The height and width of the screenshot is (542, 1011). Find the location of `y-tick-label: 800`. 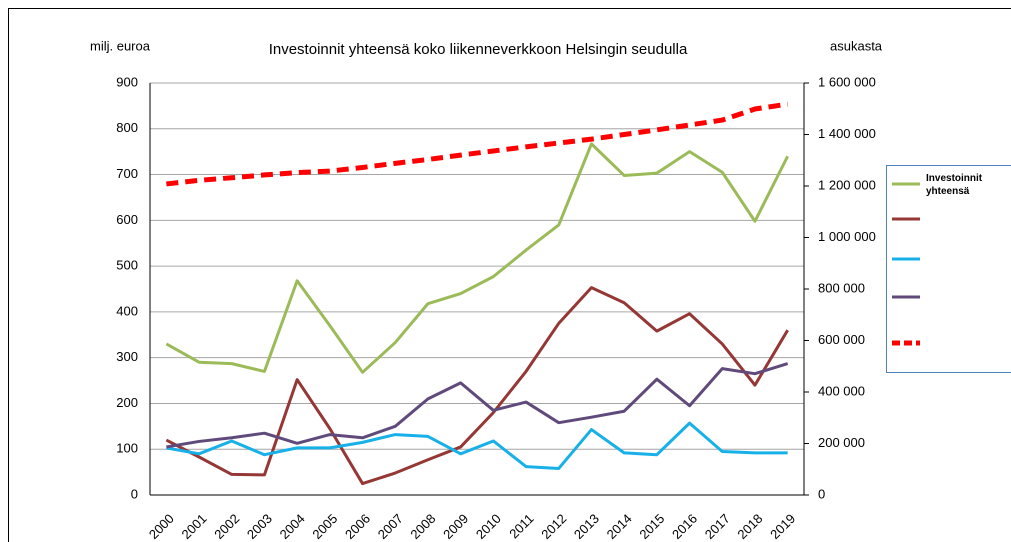

y-tick-label: 800 is located at coordinates (127, 127).